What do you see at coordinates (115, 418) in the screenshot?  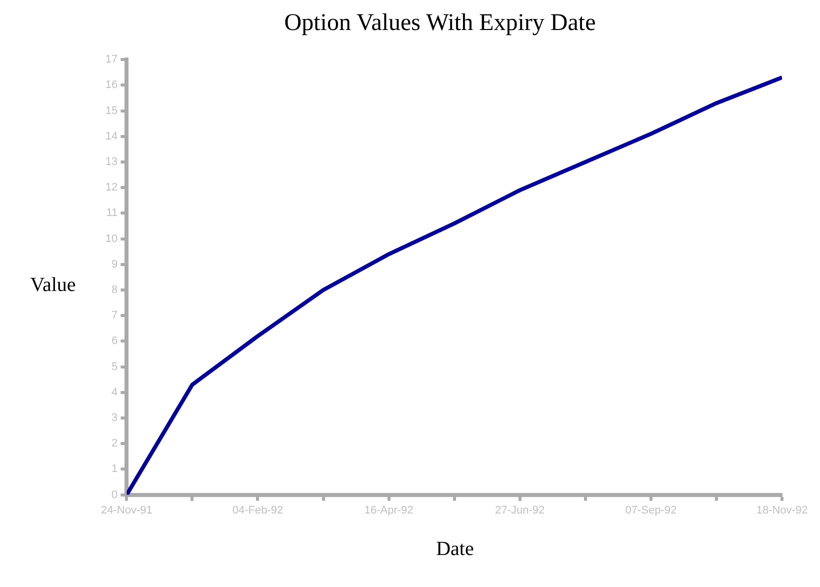 I see `y-tick-label: 3` at bounding box center [115, 418].